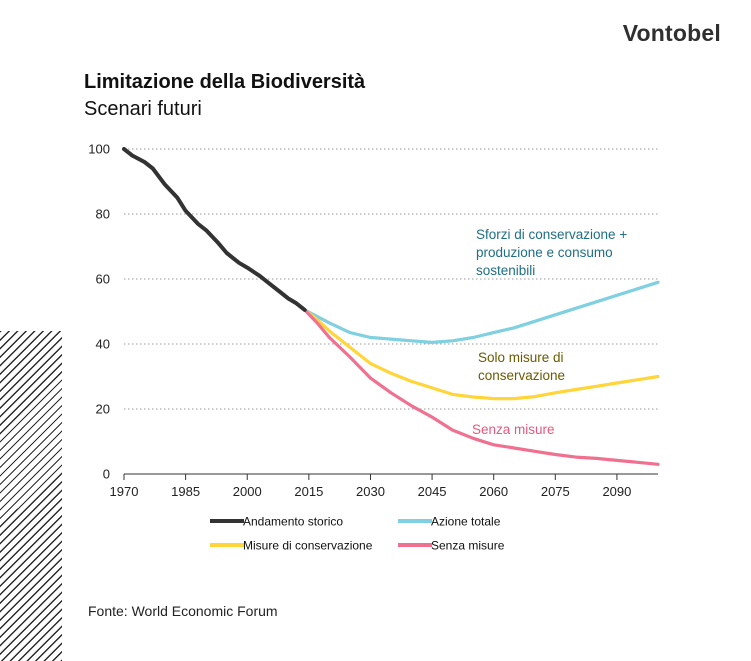 The height and width of the screenshot is (661, 751). I want to click on chart-subtitle: Scenari futuri, so click(143, 109).